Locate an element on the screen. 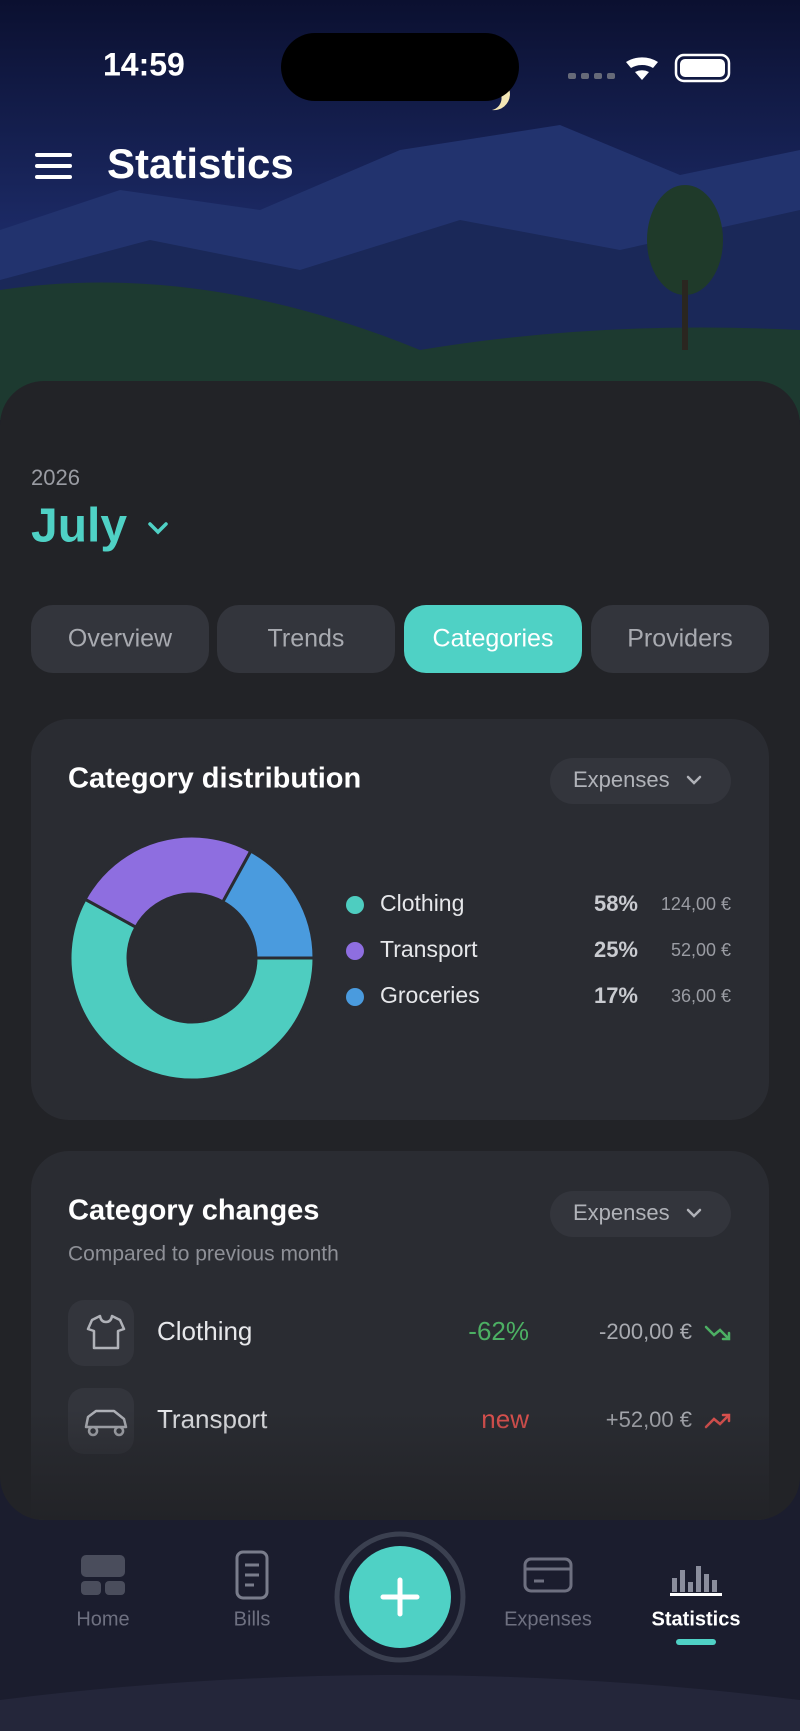 The height and width of the screenshot is (1731, 800). nav-label: Home is located at coordinates (102, 1619).